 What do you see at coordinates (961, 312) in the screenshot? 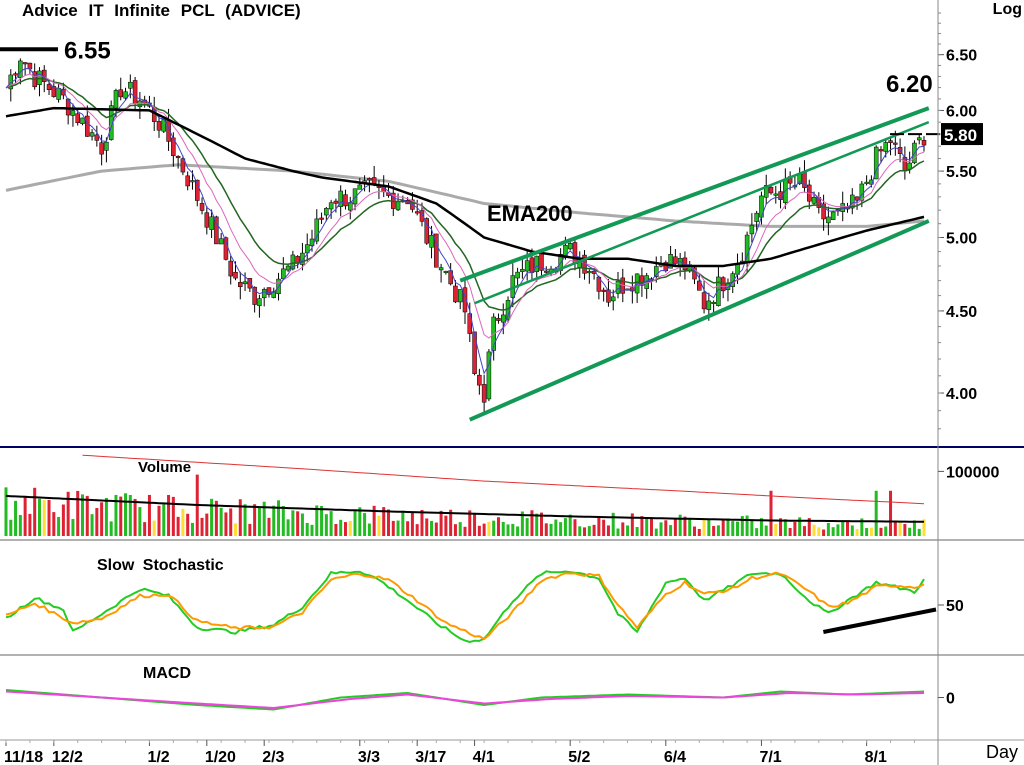
I see `price-tick-label: 4.50` at bounding box center [961, 312].